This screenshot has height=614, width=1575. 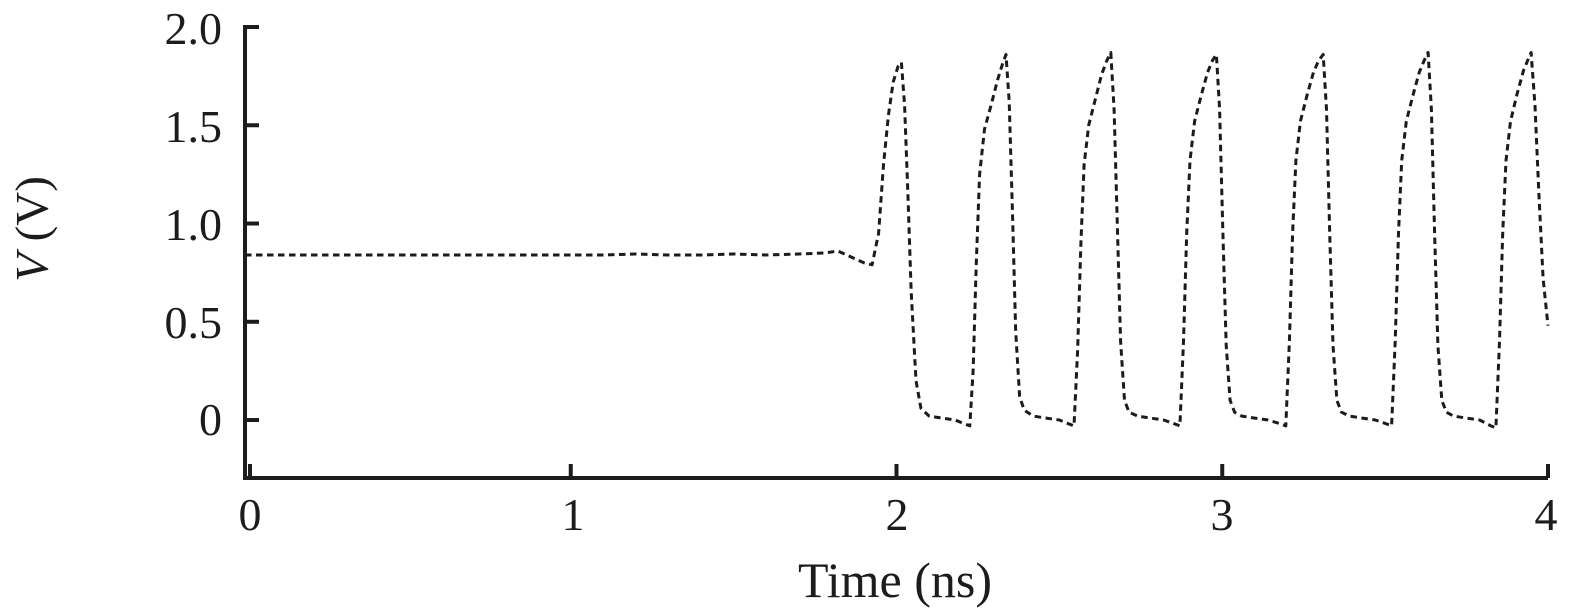 What do you see at coordinates (193, 322) in the screenshot?
I see `y-tick-label-0.5: 0.5` at bounding box center [193, 322].